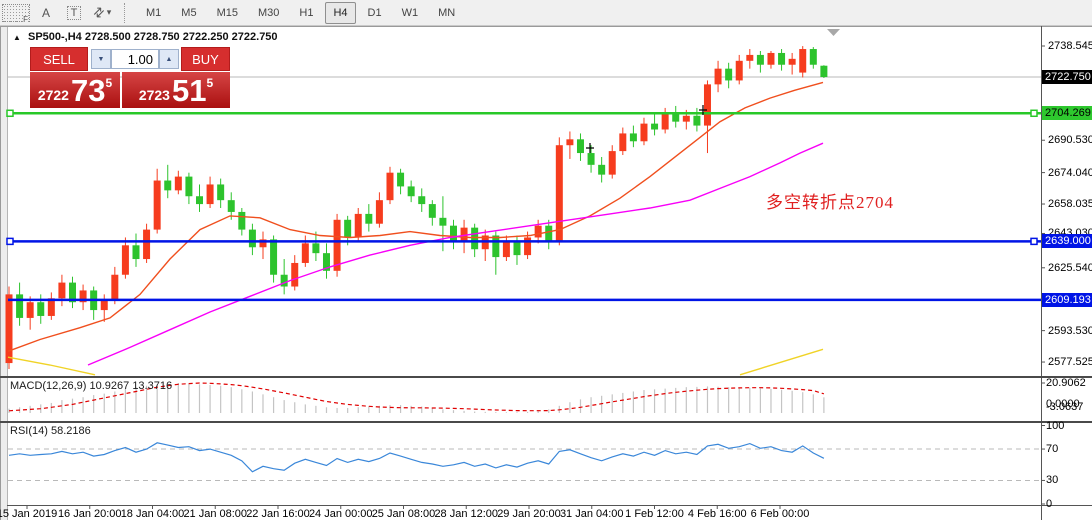  What do you see at coordinates (1049, 504) in the screenshot?
I see `rsi-scale-label: 0` at bounding box center [1049, 504].